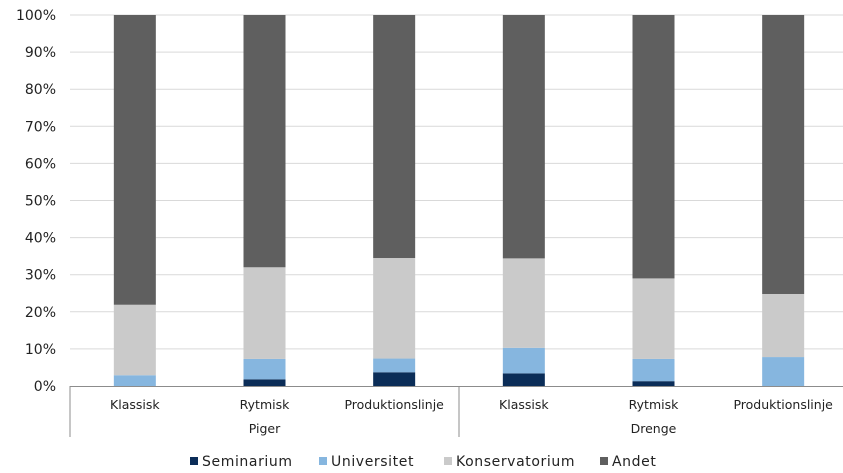 This screenshot has height=473, width=843. What do you see at coordinates (40, 239) in the screenshot?
I see `y-tick-label: 40%` at bounding box center [40, 239].